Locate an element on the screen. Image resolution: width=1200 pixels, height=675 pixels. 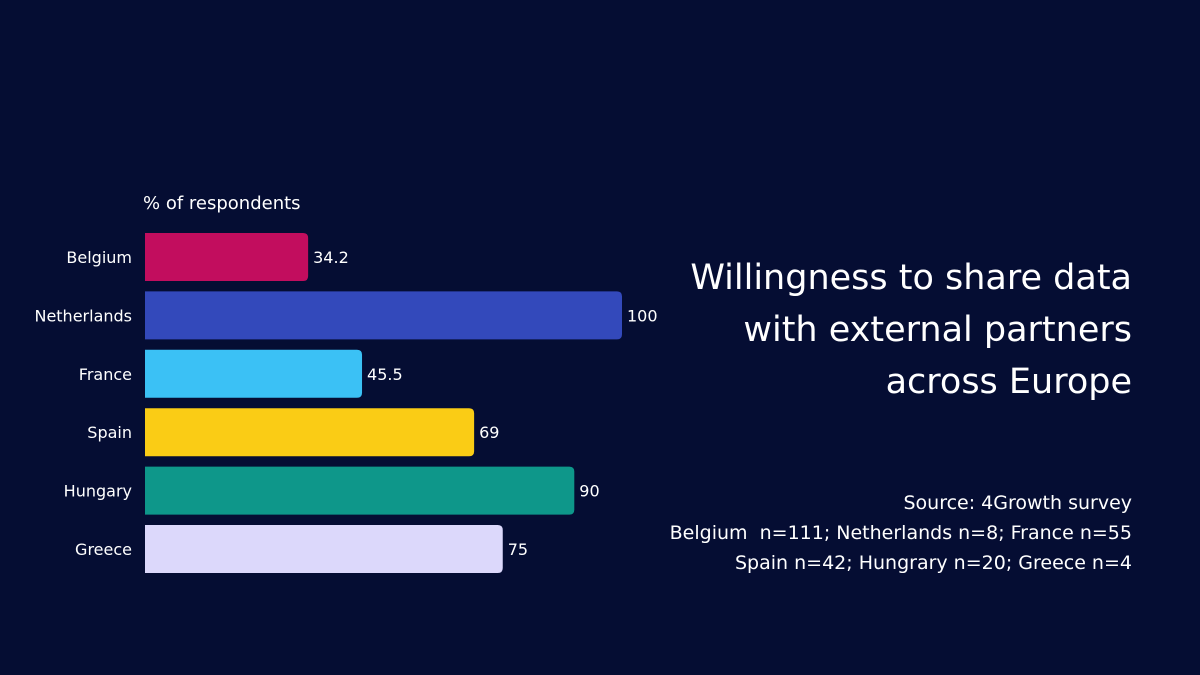
title-line: with external partners is located at coordinates (937, 330).